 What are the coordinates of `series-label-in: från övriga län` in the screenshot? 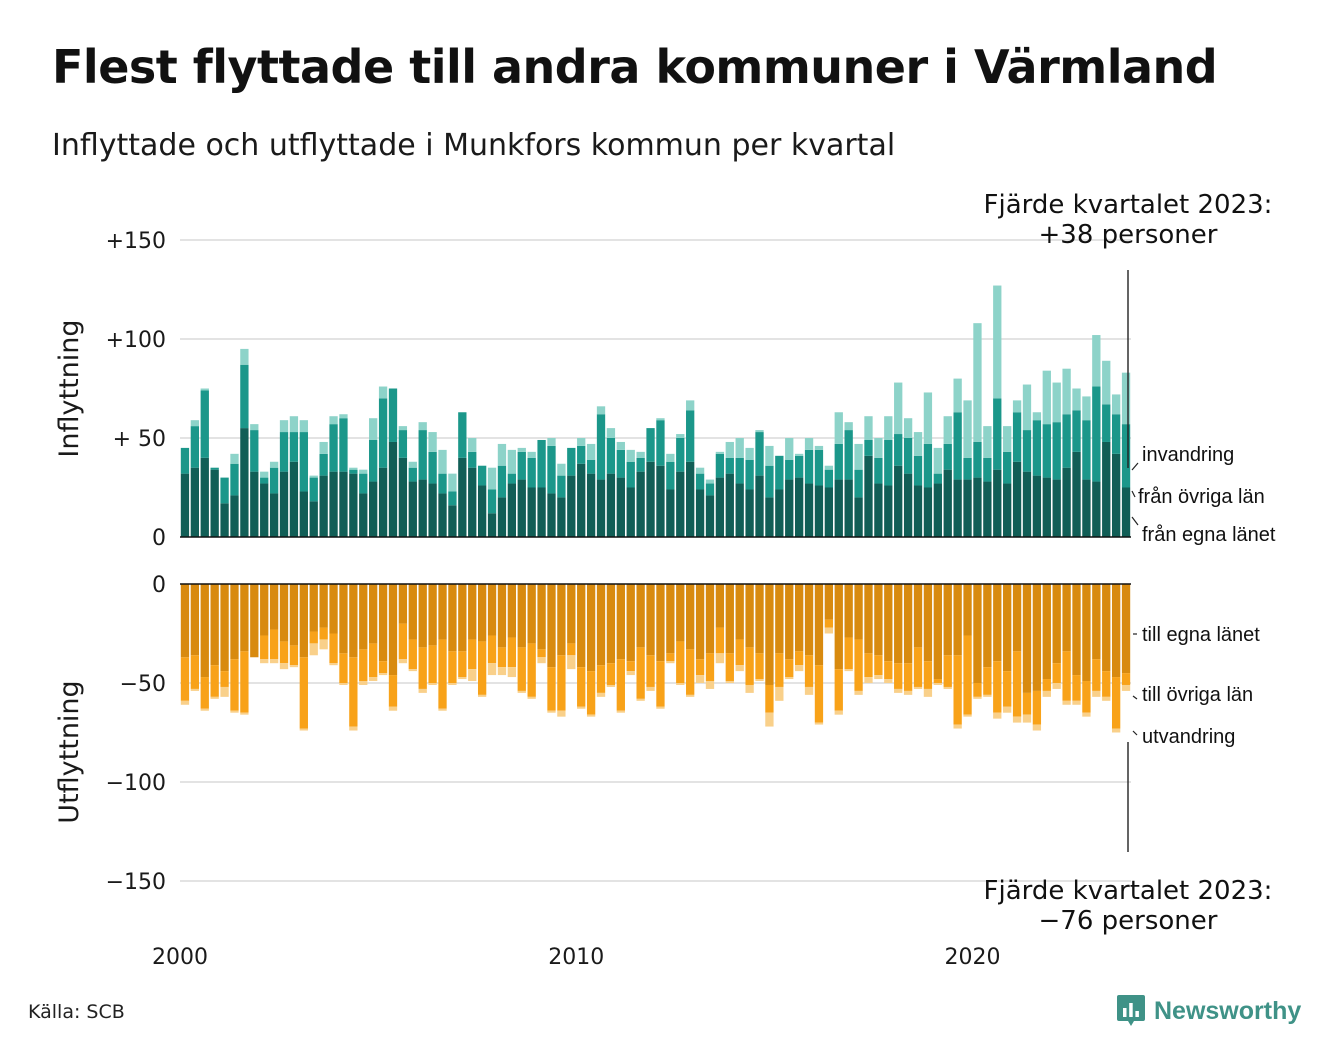 It's located at (1201, 497).